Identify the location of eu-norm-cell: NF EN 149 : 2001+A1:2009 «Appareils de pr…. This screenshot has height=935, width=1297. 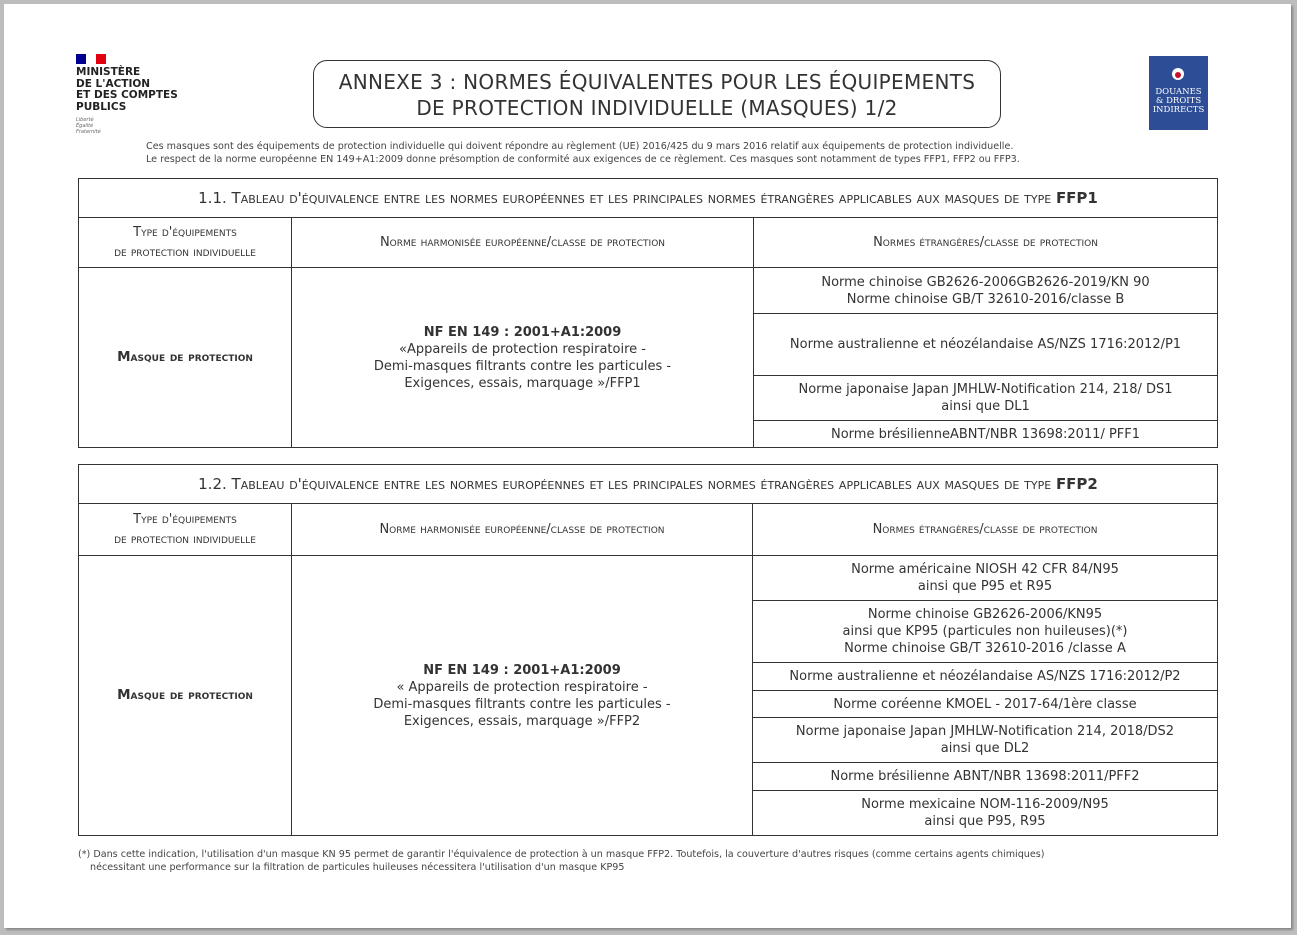
(522, 357).